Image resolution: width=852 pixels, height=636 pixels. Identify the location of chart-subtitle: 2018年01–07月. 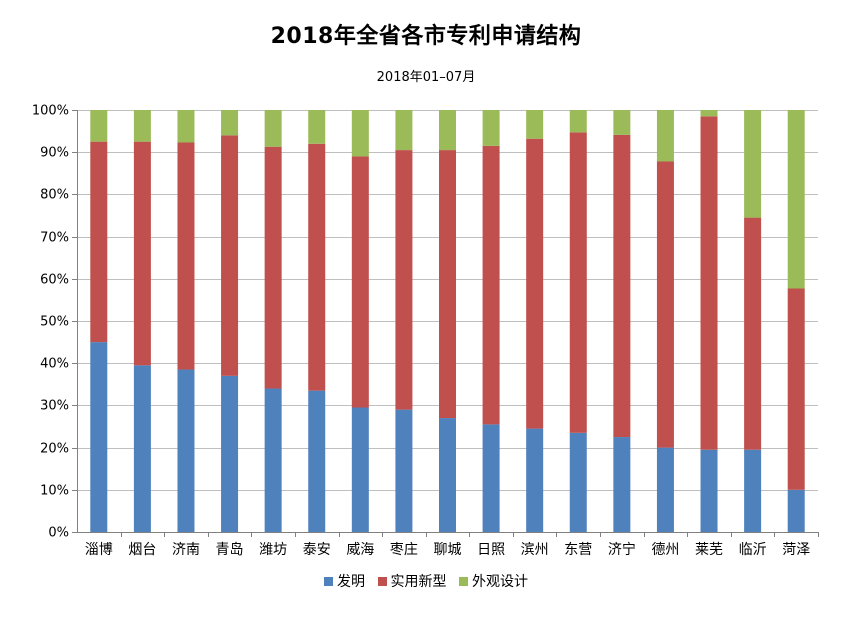
(426, 77).